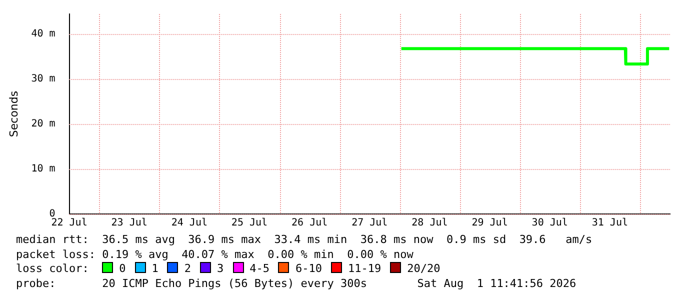 The width and height of the screenshot is (697, 297). What do you see at coordinates (189, 223) in the screenshot?
I see `x-tick-label: 24 Jul` at bounding box center [189, 223].